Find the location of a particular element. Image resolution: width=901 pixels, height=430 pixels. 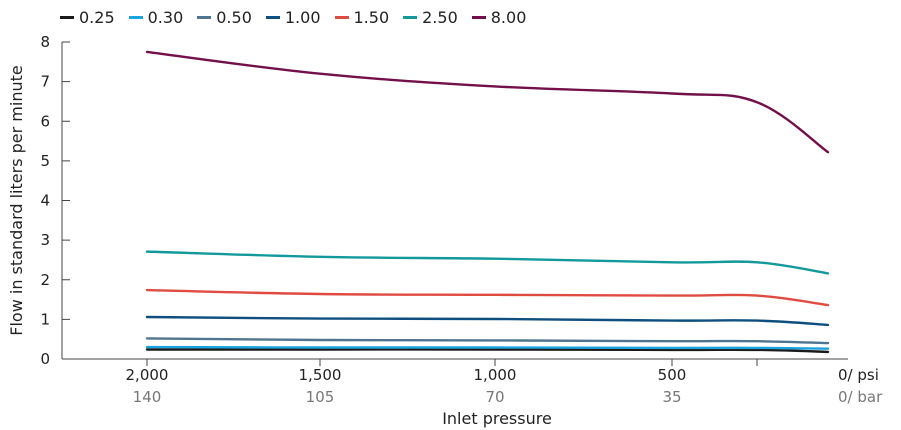

x-tick-label-psi: 1,000 is located at coordinates (495, 375).